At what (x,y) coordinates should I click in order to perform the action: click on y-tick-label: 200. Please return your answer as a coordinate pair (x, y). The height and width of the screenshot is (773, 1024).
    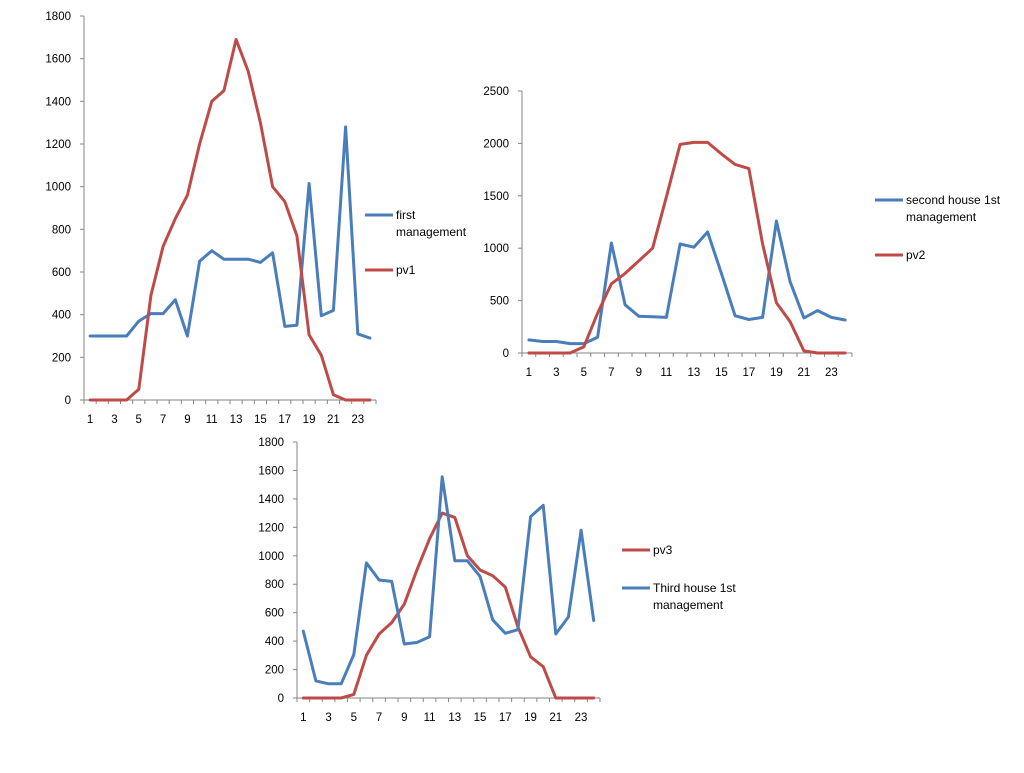
    Looking at the image, I should click on (274, 671).